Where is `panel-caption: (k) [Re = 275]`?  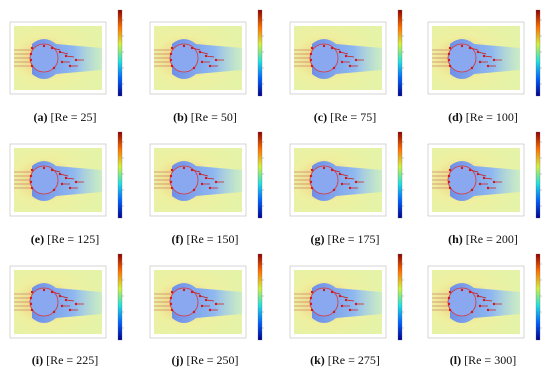 panel-caption: (k) [Re = 275] is located at coordinates (345, 360).